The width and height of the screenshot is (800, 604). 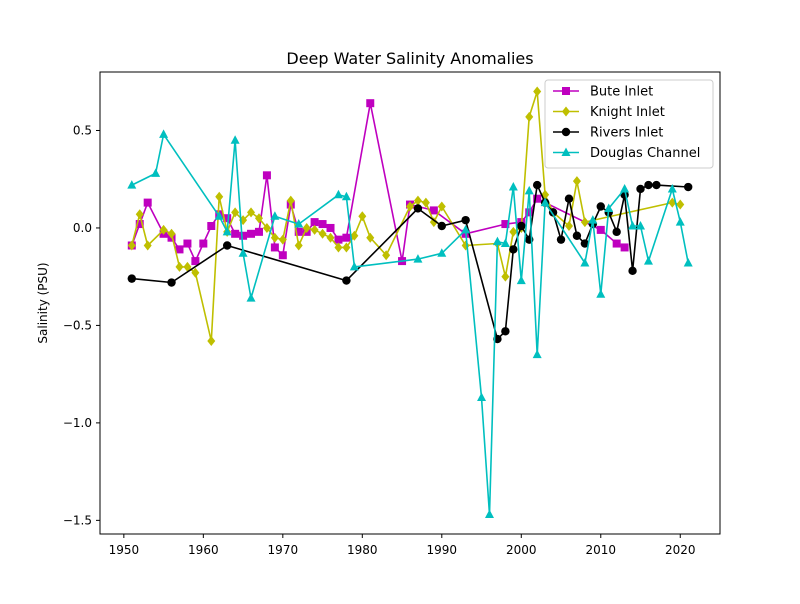 I want to click on legend-box, so click(x=629, y=124).